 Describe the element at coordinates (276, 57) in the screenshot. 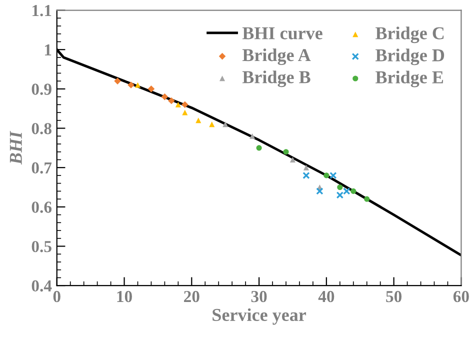

I see `legend-label: Bridge A` at that location.